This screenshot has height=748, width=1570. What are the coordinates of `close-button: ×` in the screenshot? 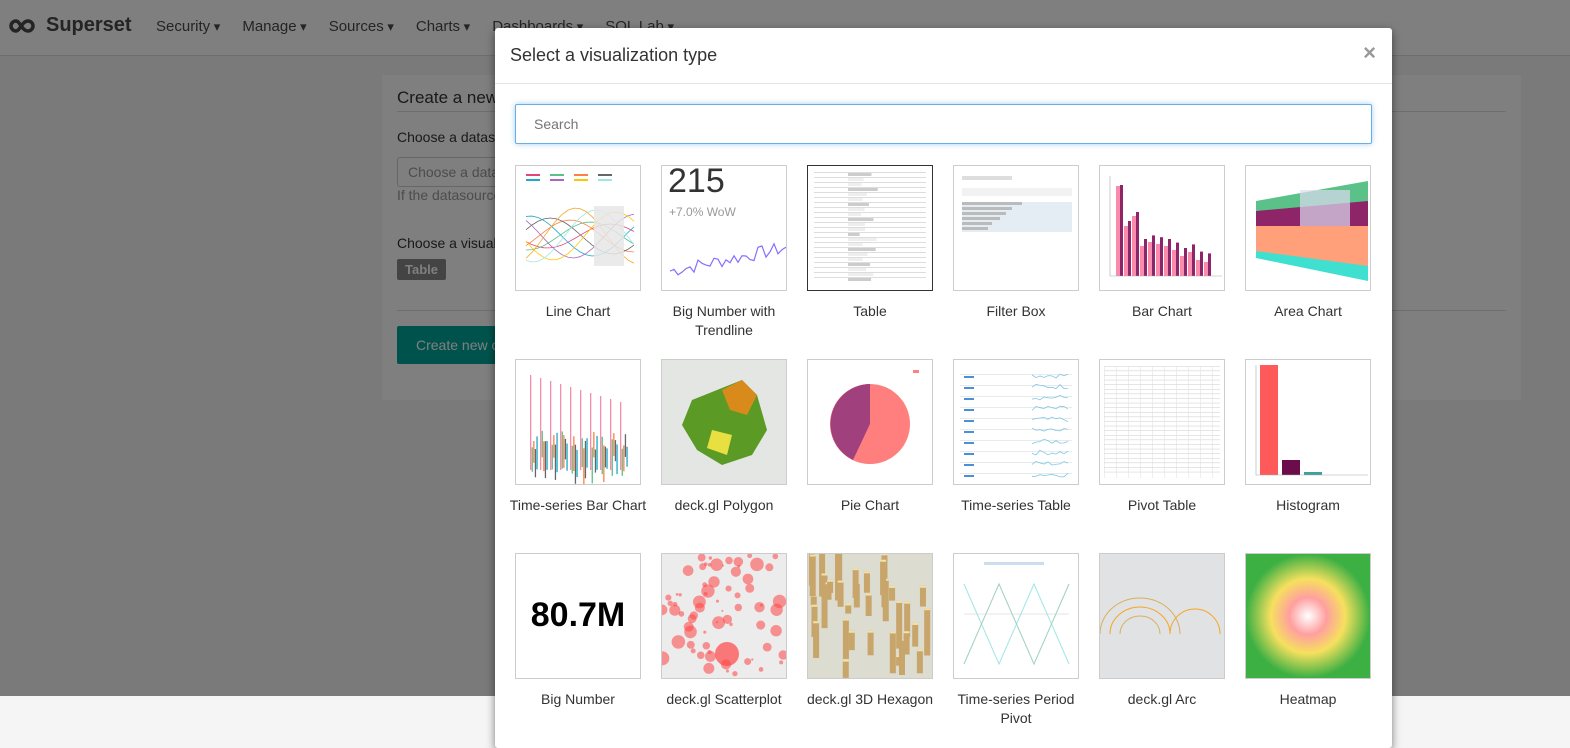 It's located at (1369, 52).